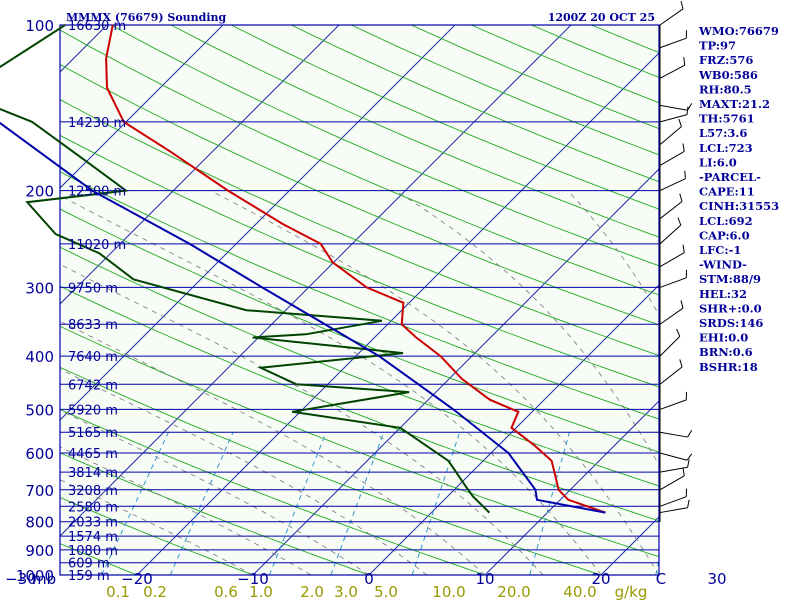 The image size is (800, 600). What do you see at coordinates (723, 294) in the screenshot?
I see `index-value: HEL:32` at bounding box center [723, 294].